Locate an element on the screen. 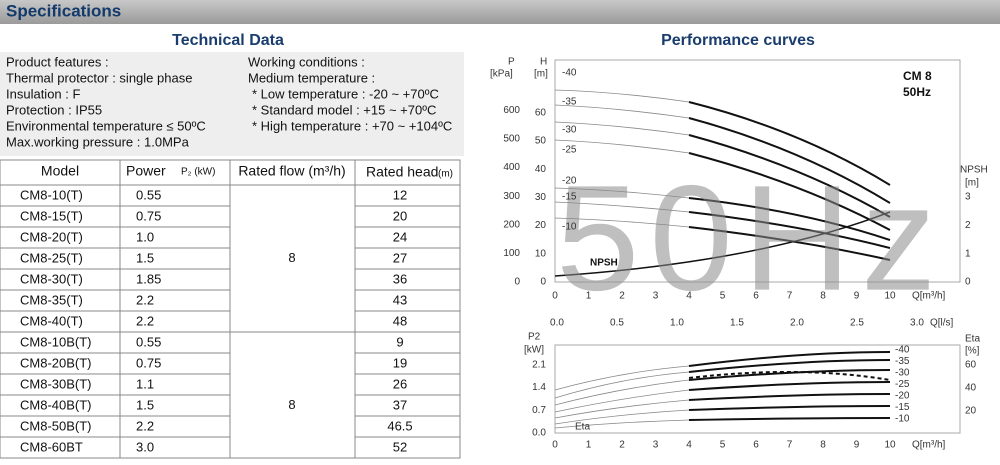 The height and width of the screenshot is (465, 1000). q-tick: 3 is located at coordinates (656, 445).